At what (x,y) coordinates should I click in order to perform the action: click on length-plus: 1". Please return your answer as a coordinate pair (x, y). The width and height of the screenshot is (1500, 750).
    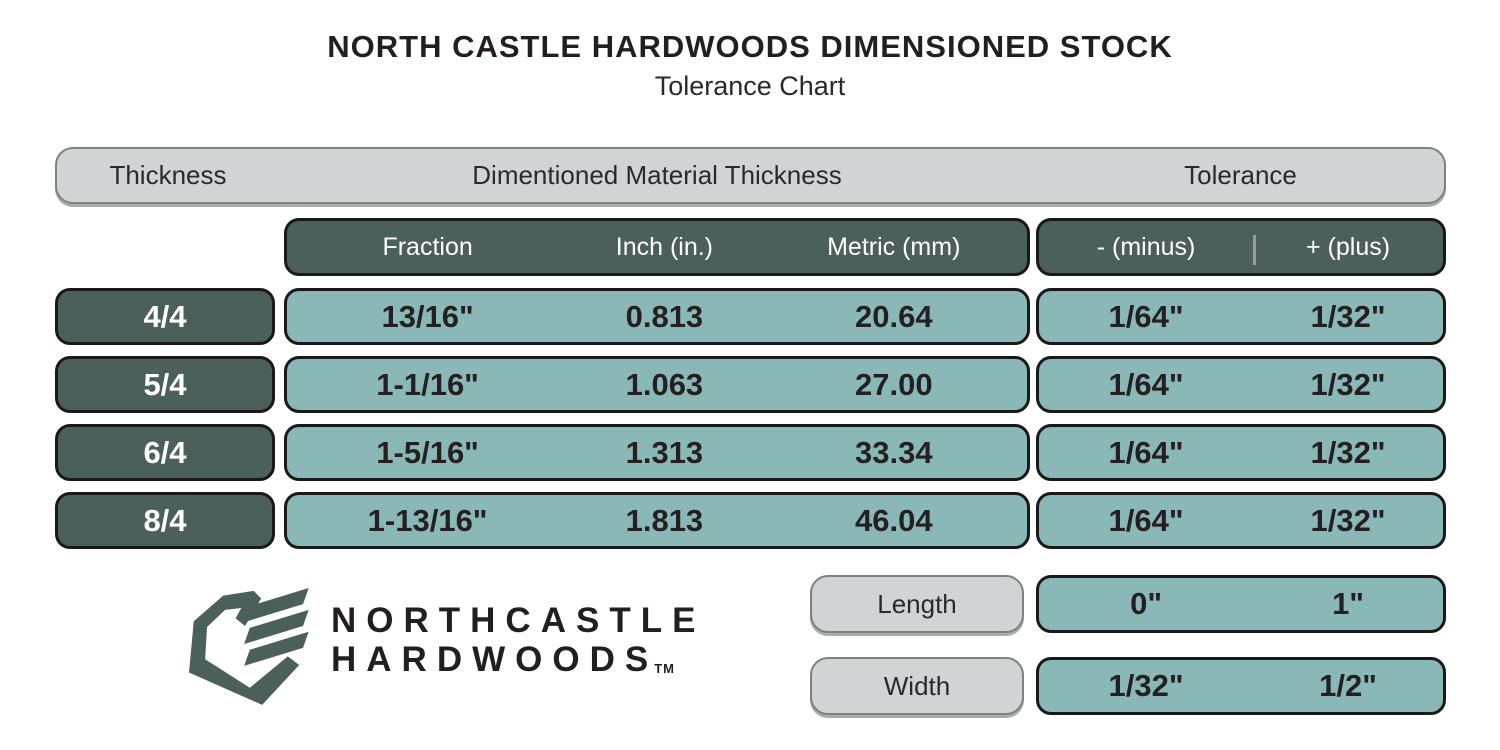
    Looking at the image, I should click on (1348, 603).